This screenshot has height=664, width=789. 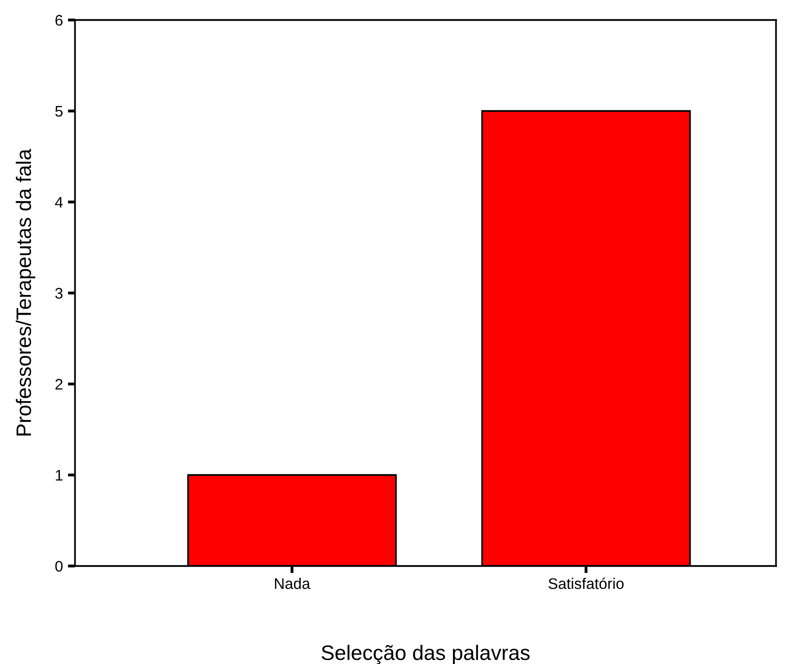 What do you see at coordinates (586, 584) in the screenshot?
I see `x-tick-label: Satisfatório` at bounding box center [586, 584].